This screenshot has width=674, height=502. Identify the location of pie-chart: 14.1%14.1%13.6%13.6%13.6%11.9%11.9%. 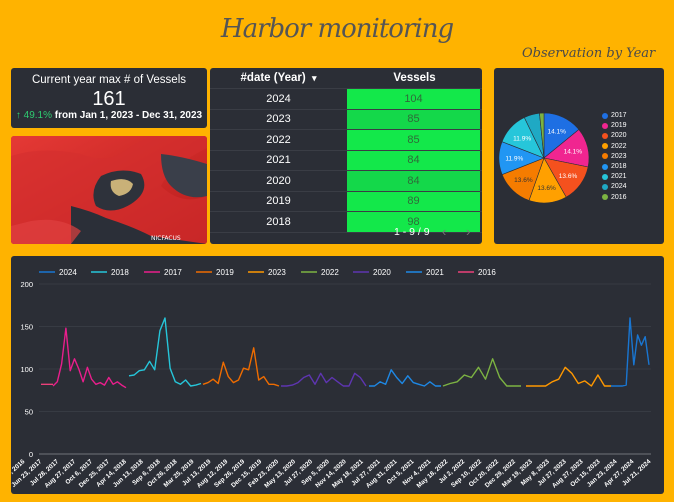
(544, 158).